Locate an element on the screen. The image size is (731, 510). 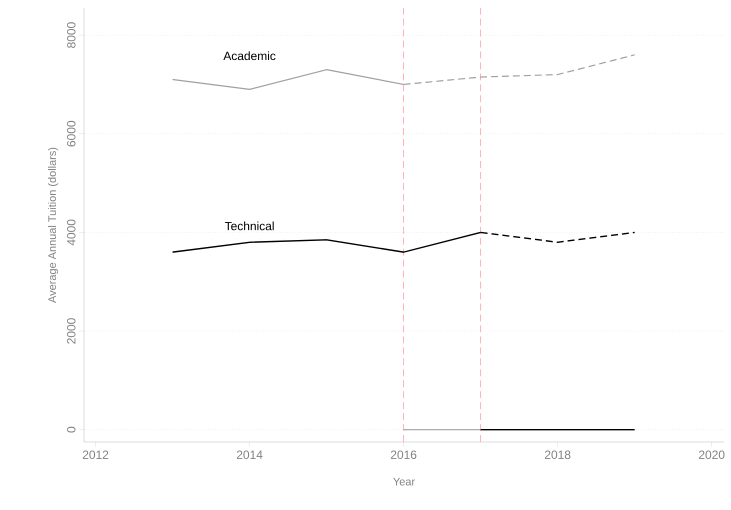
x-tick-label: 2014 is located at coordinates (249, 454).